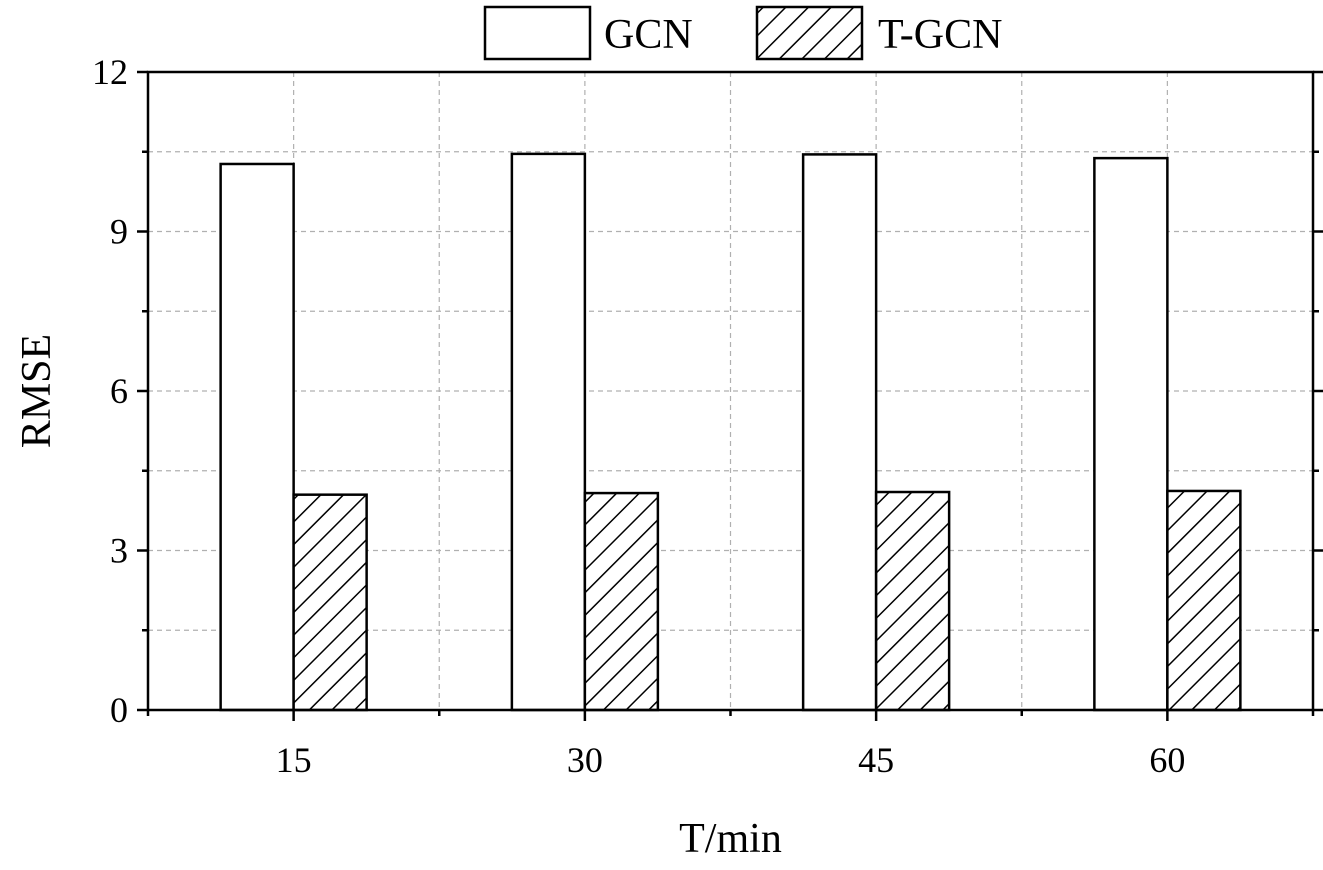 The image size is (1323, 870). Describe the element at coordinates (119, 710) in the screenshot. I see `y-tick-label: 0` at that location.